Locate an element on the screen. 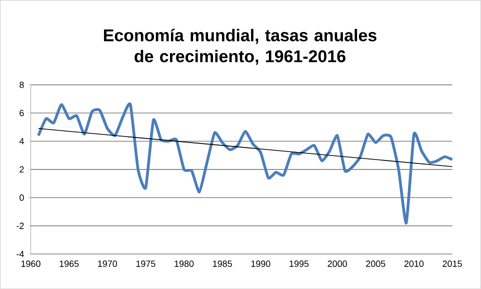 The width and height of the screenshot is (481, 289). y-tick-label: 4 is located at coordinates (21, 141).